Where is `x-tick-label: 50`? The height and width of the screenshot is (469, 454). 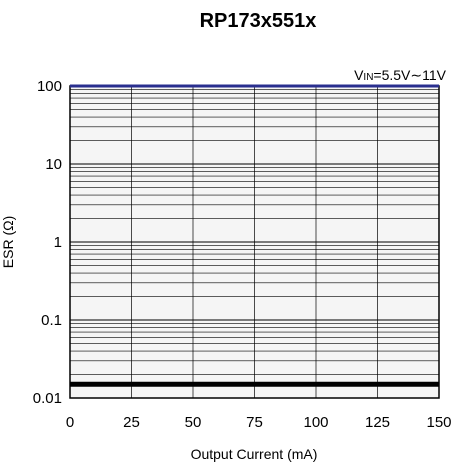 x-tick-label: 50 is located at coordinates (193, 422).